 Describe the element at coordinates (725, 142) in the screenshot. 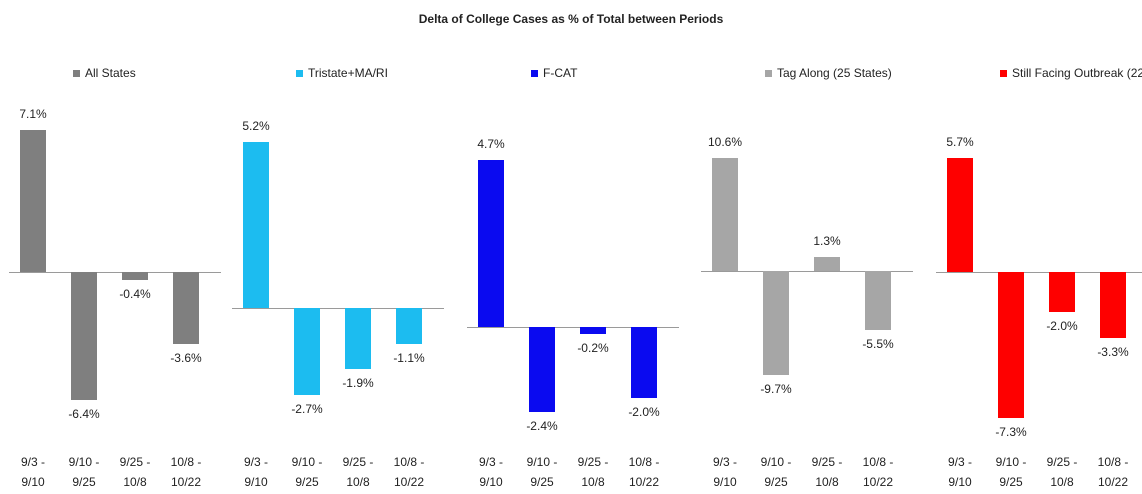

I see `value-label: 10.6%` at that location.